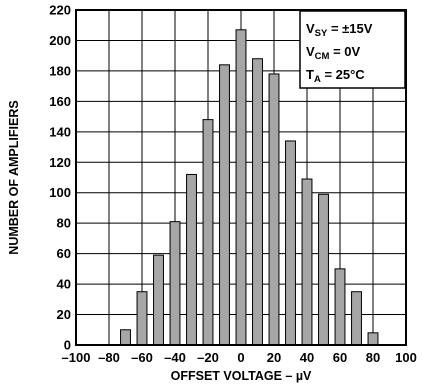 The width and height of the screenshot is (422, 385). What do you see at coordinates (333, 53) in the screenshot?
I see `annotation-line: VCM = 0V` at bounding box center [333, 53].